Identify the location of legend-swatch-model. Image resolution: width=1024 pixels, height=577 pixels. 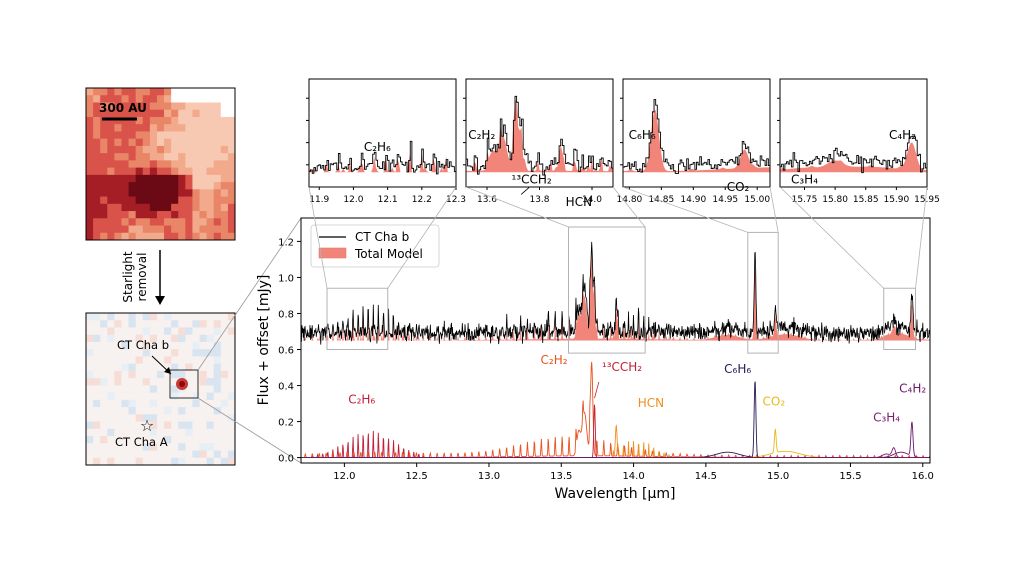
(332, 253).